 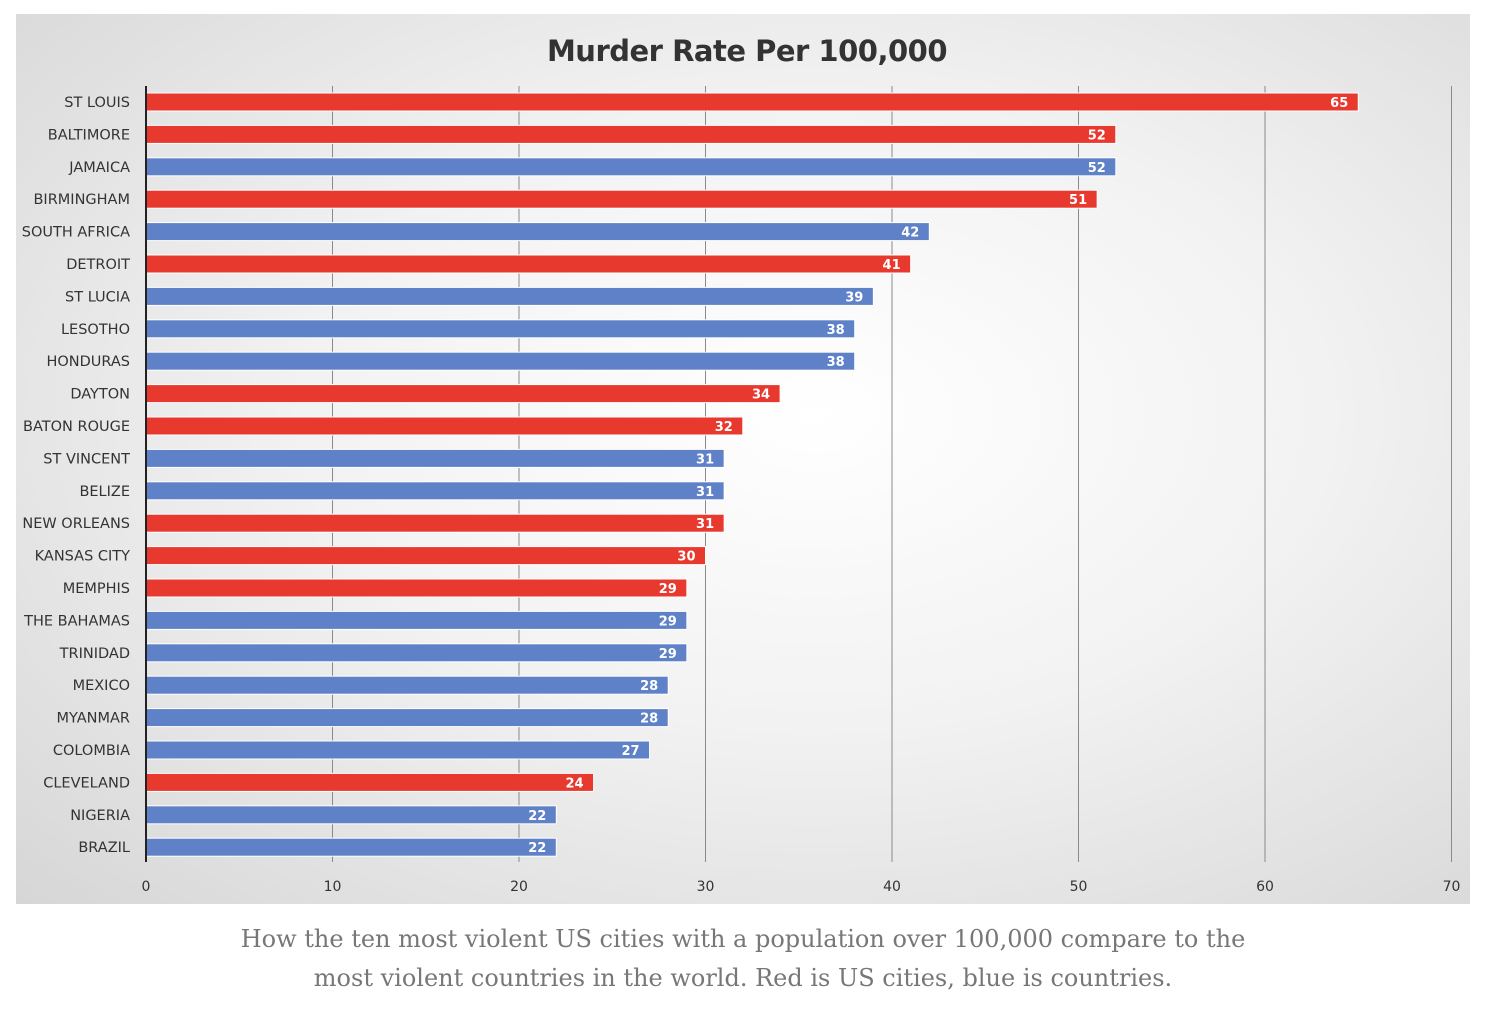 I want to click on category-label: DAYTON, so click(x=100, y=395).